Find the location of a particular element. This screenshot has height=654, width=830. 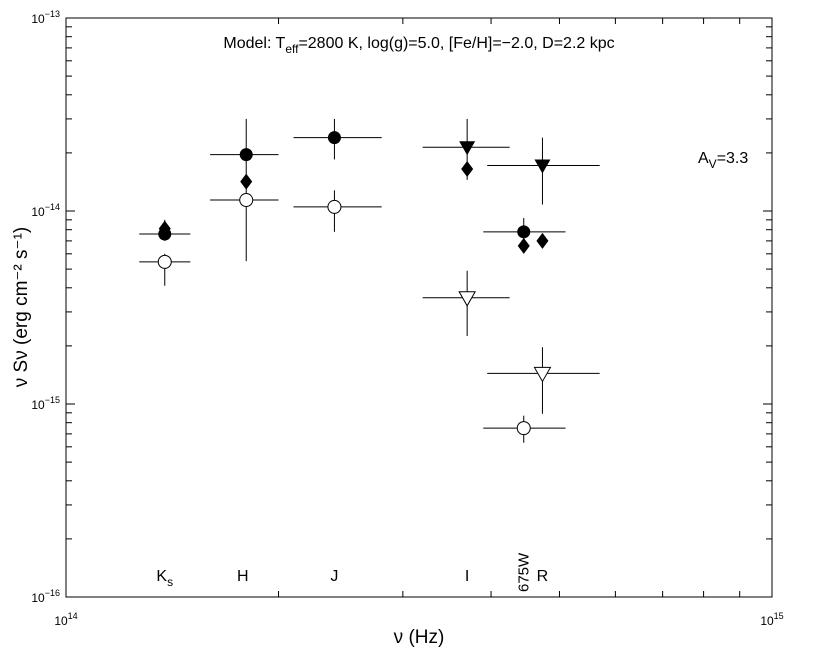

band-label: I is located at coordinates (467, 576).